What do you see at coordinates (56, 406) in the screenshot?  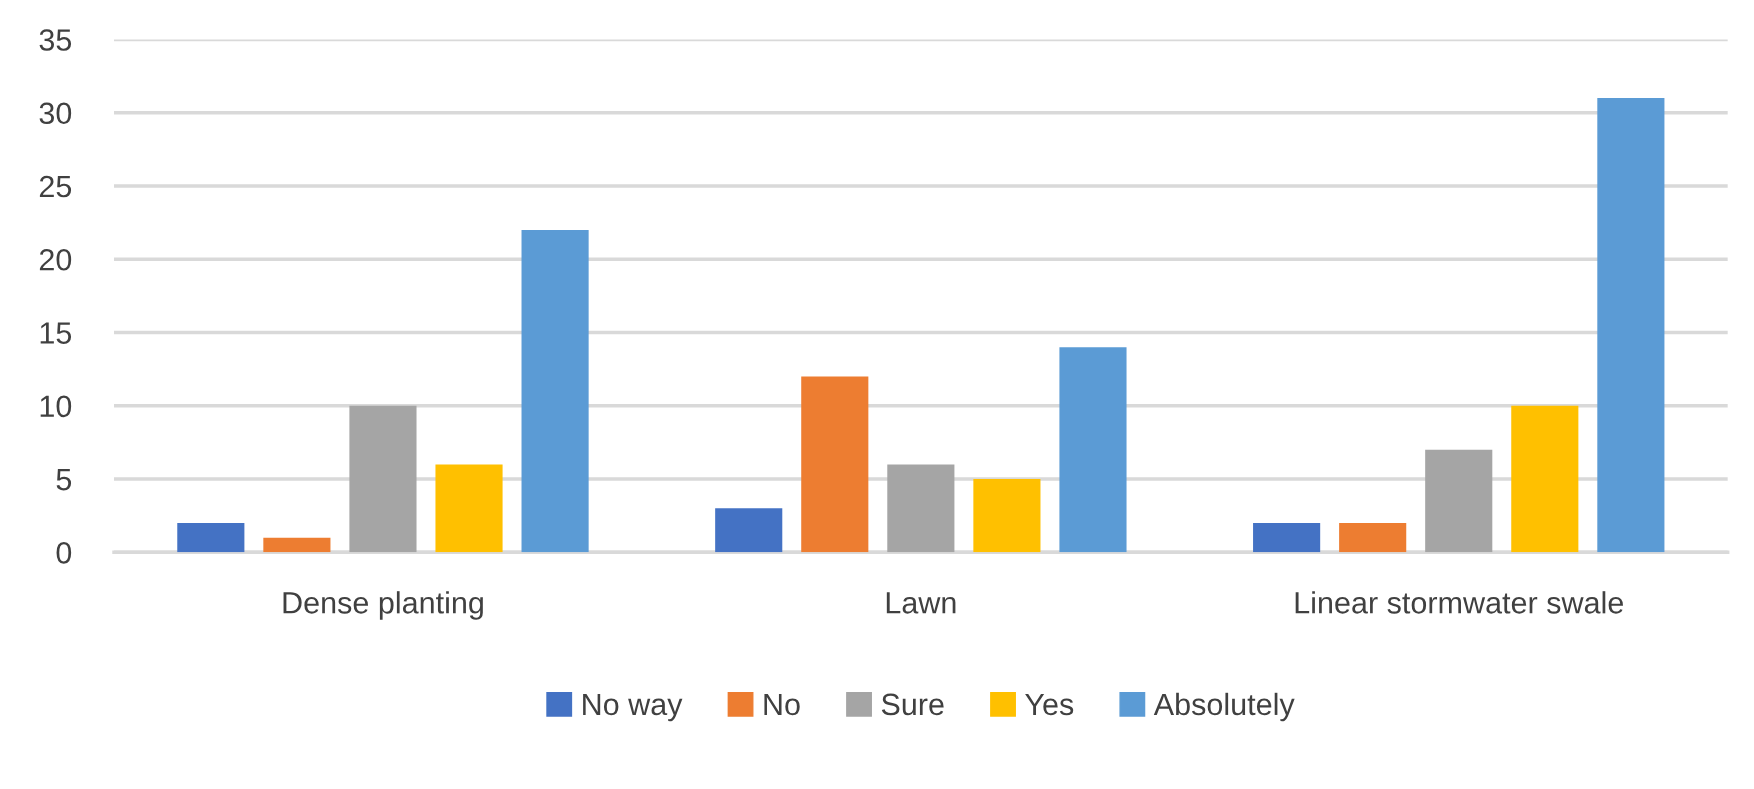 I see `y-tick-label: 10` at bounding box center [56, 406].